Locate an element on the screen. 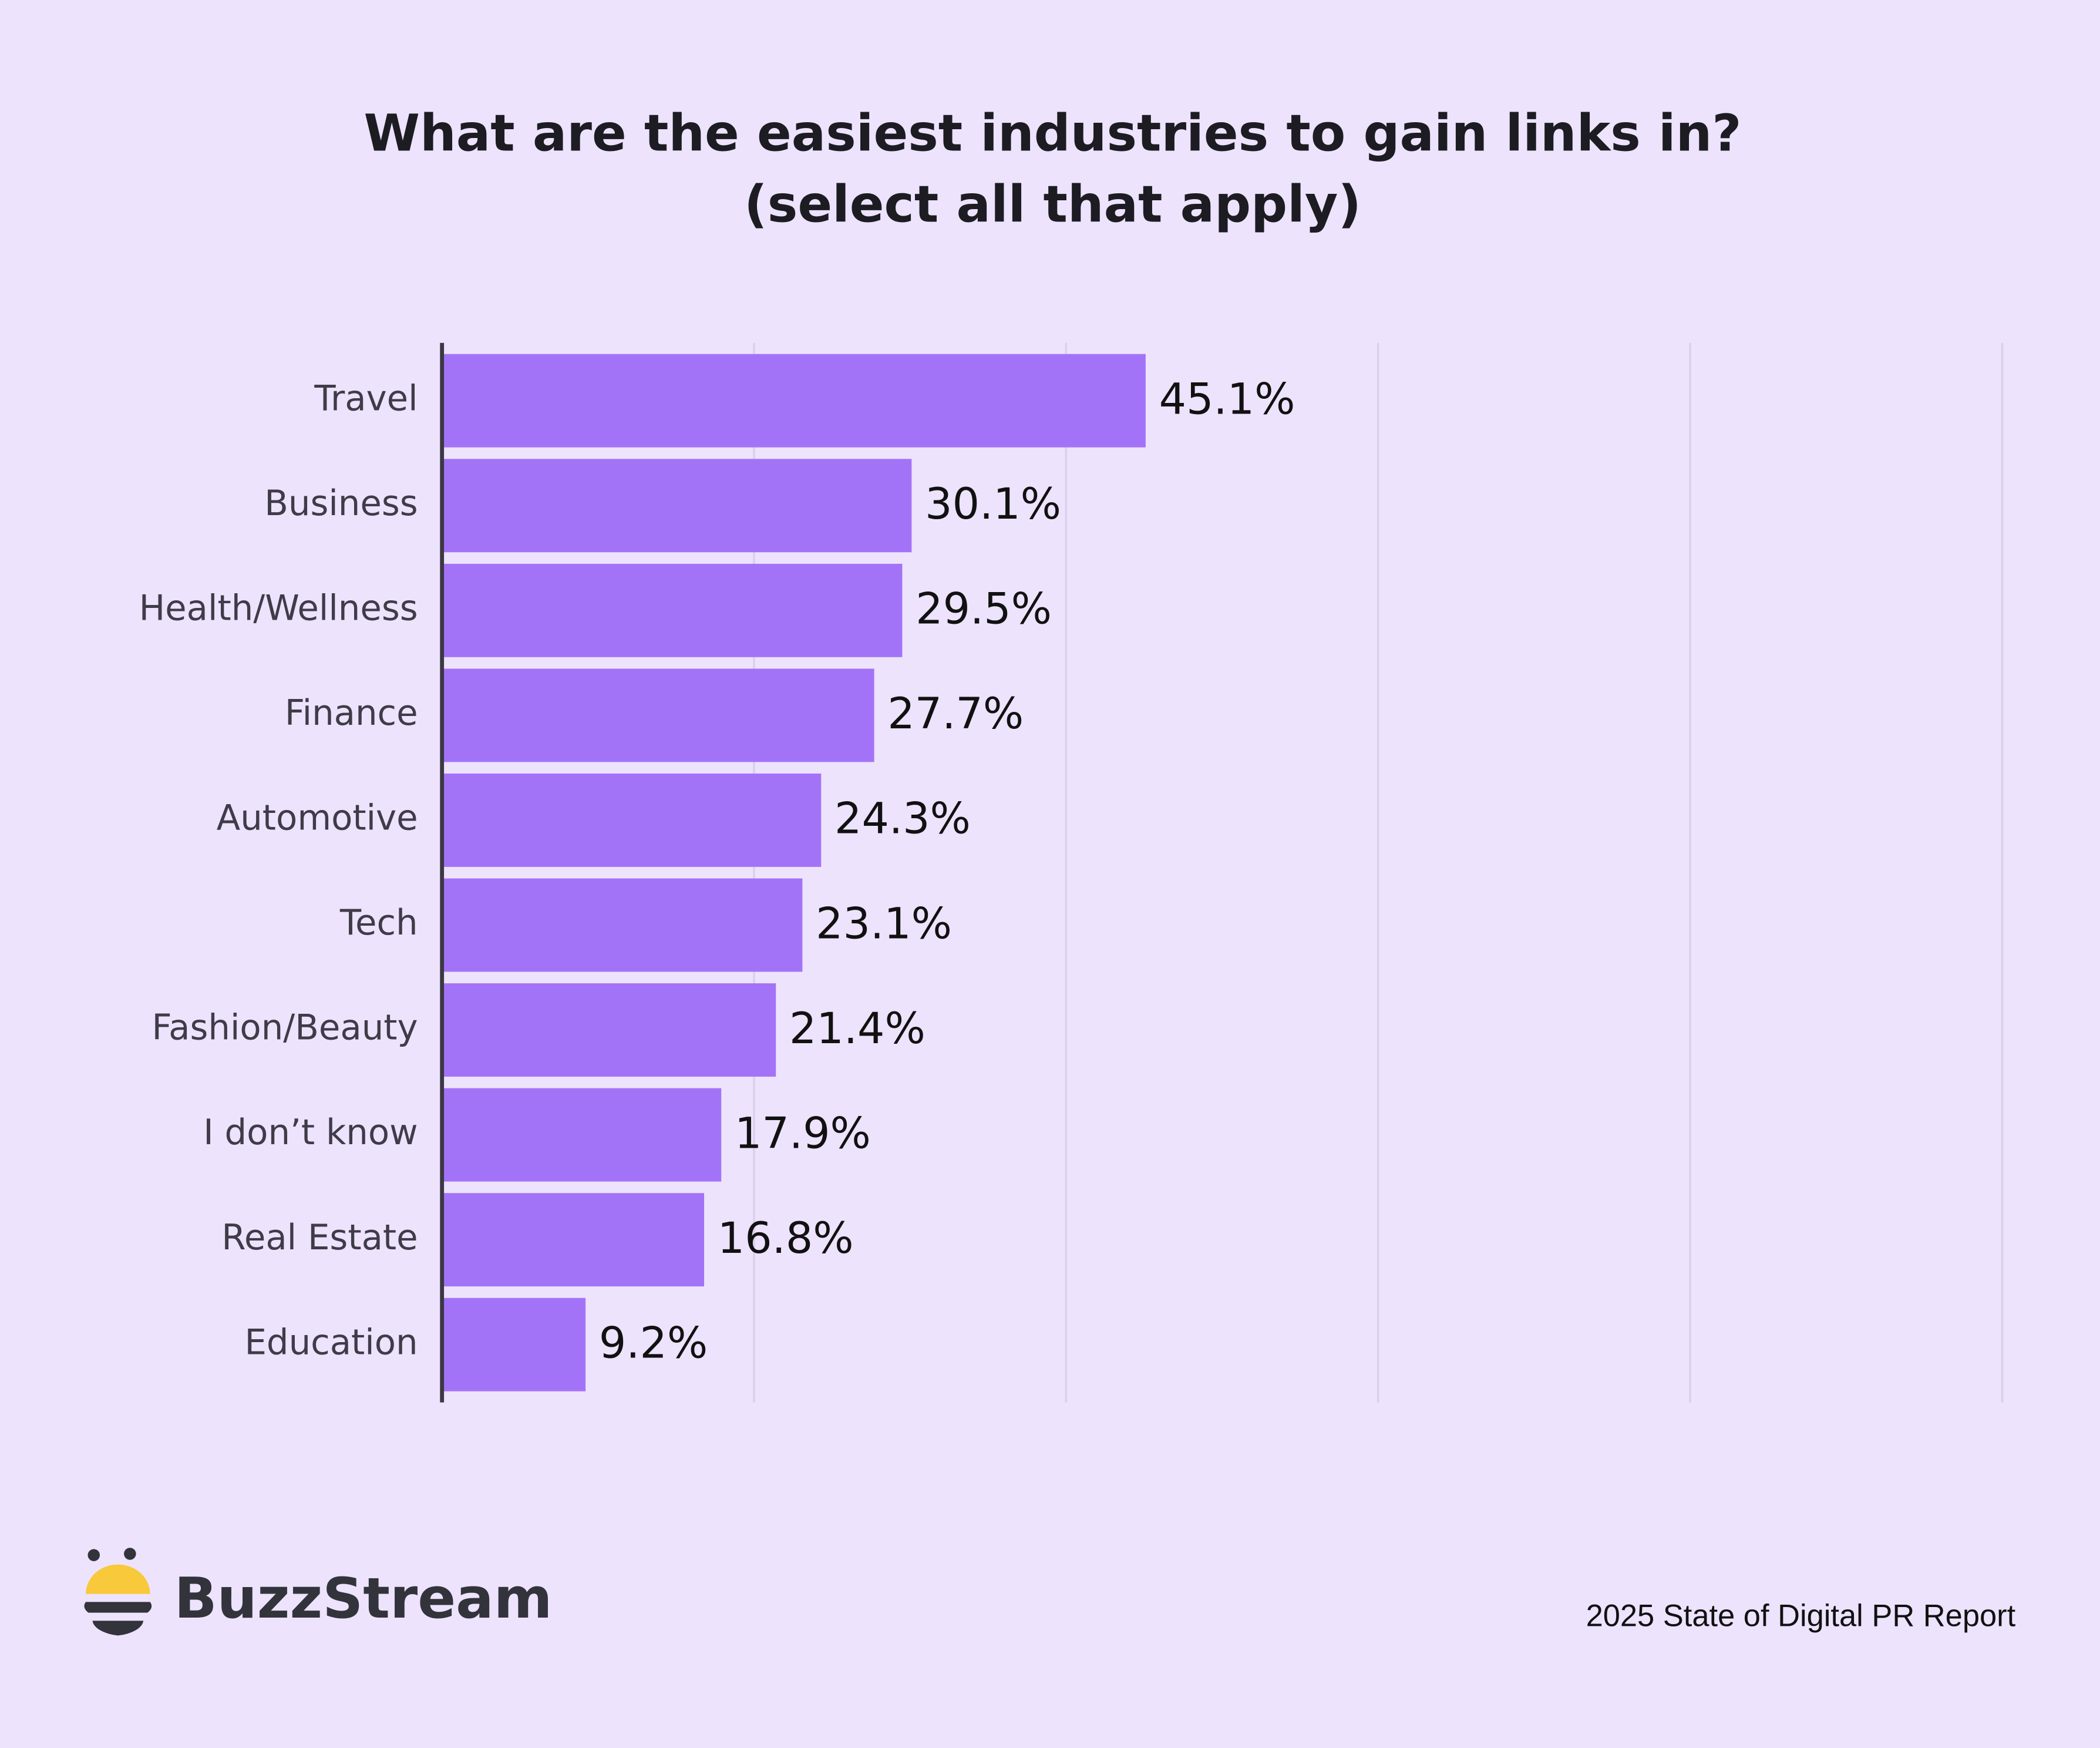 The height and width of the screenshot is (1748, 2100). y-tick-label: Automotive is located at coordinates (317, 818).